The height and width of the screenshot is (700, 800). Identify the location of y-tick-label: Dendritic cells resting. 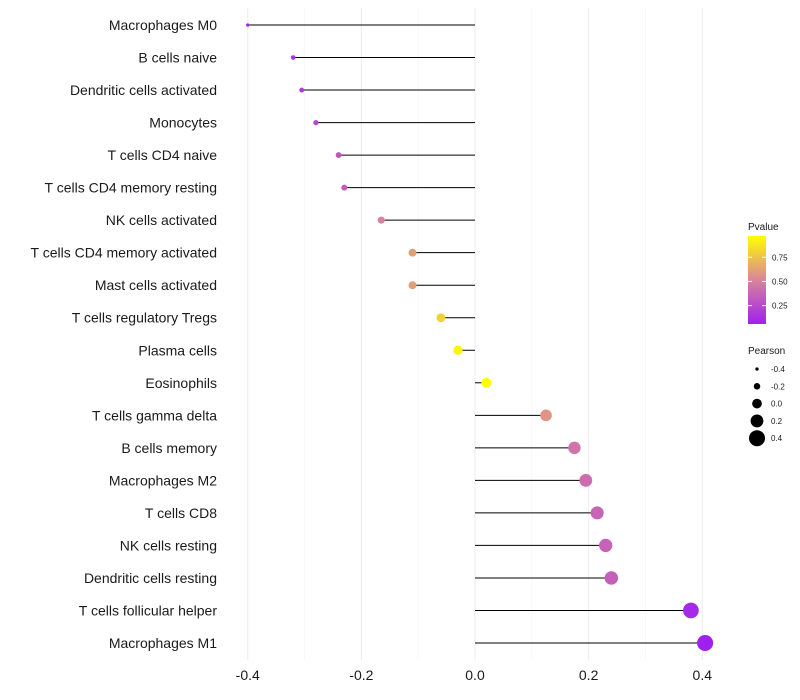
(150, 578).